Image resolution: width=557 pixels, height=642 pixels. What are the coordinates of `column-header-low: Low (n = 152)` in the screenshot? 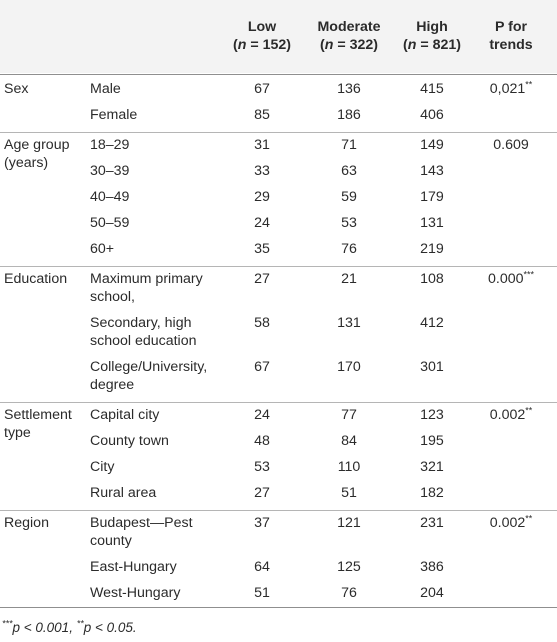 It's located at (262, 36).